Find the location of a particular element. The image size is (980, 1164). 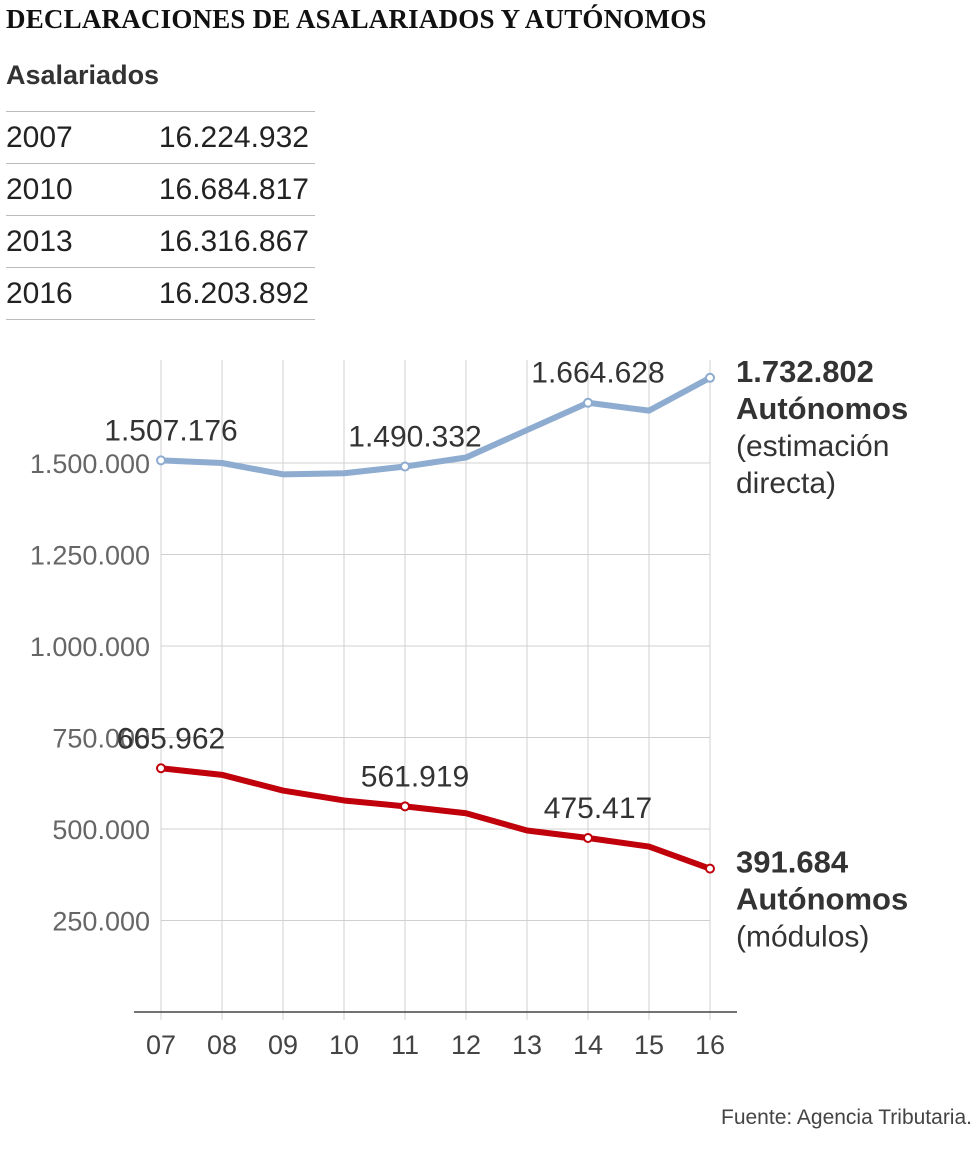

table-cell-value: 16.203.892 is located at coordinates (206, 293).